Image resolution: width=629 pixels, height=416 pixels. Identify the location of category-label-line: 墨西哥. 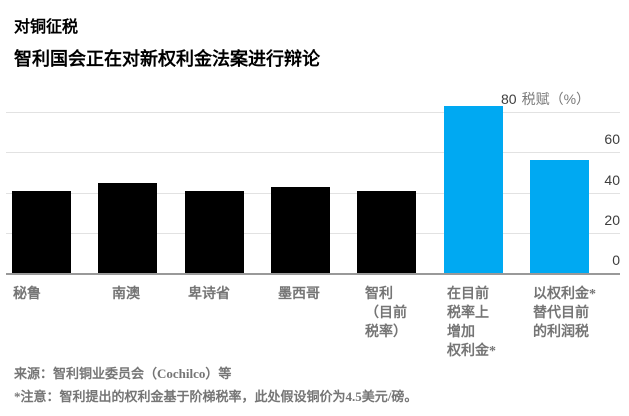
(299, 294).